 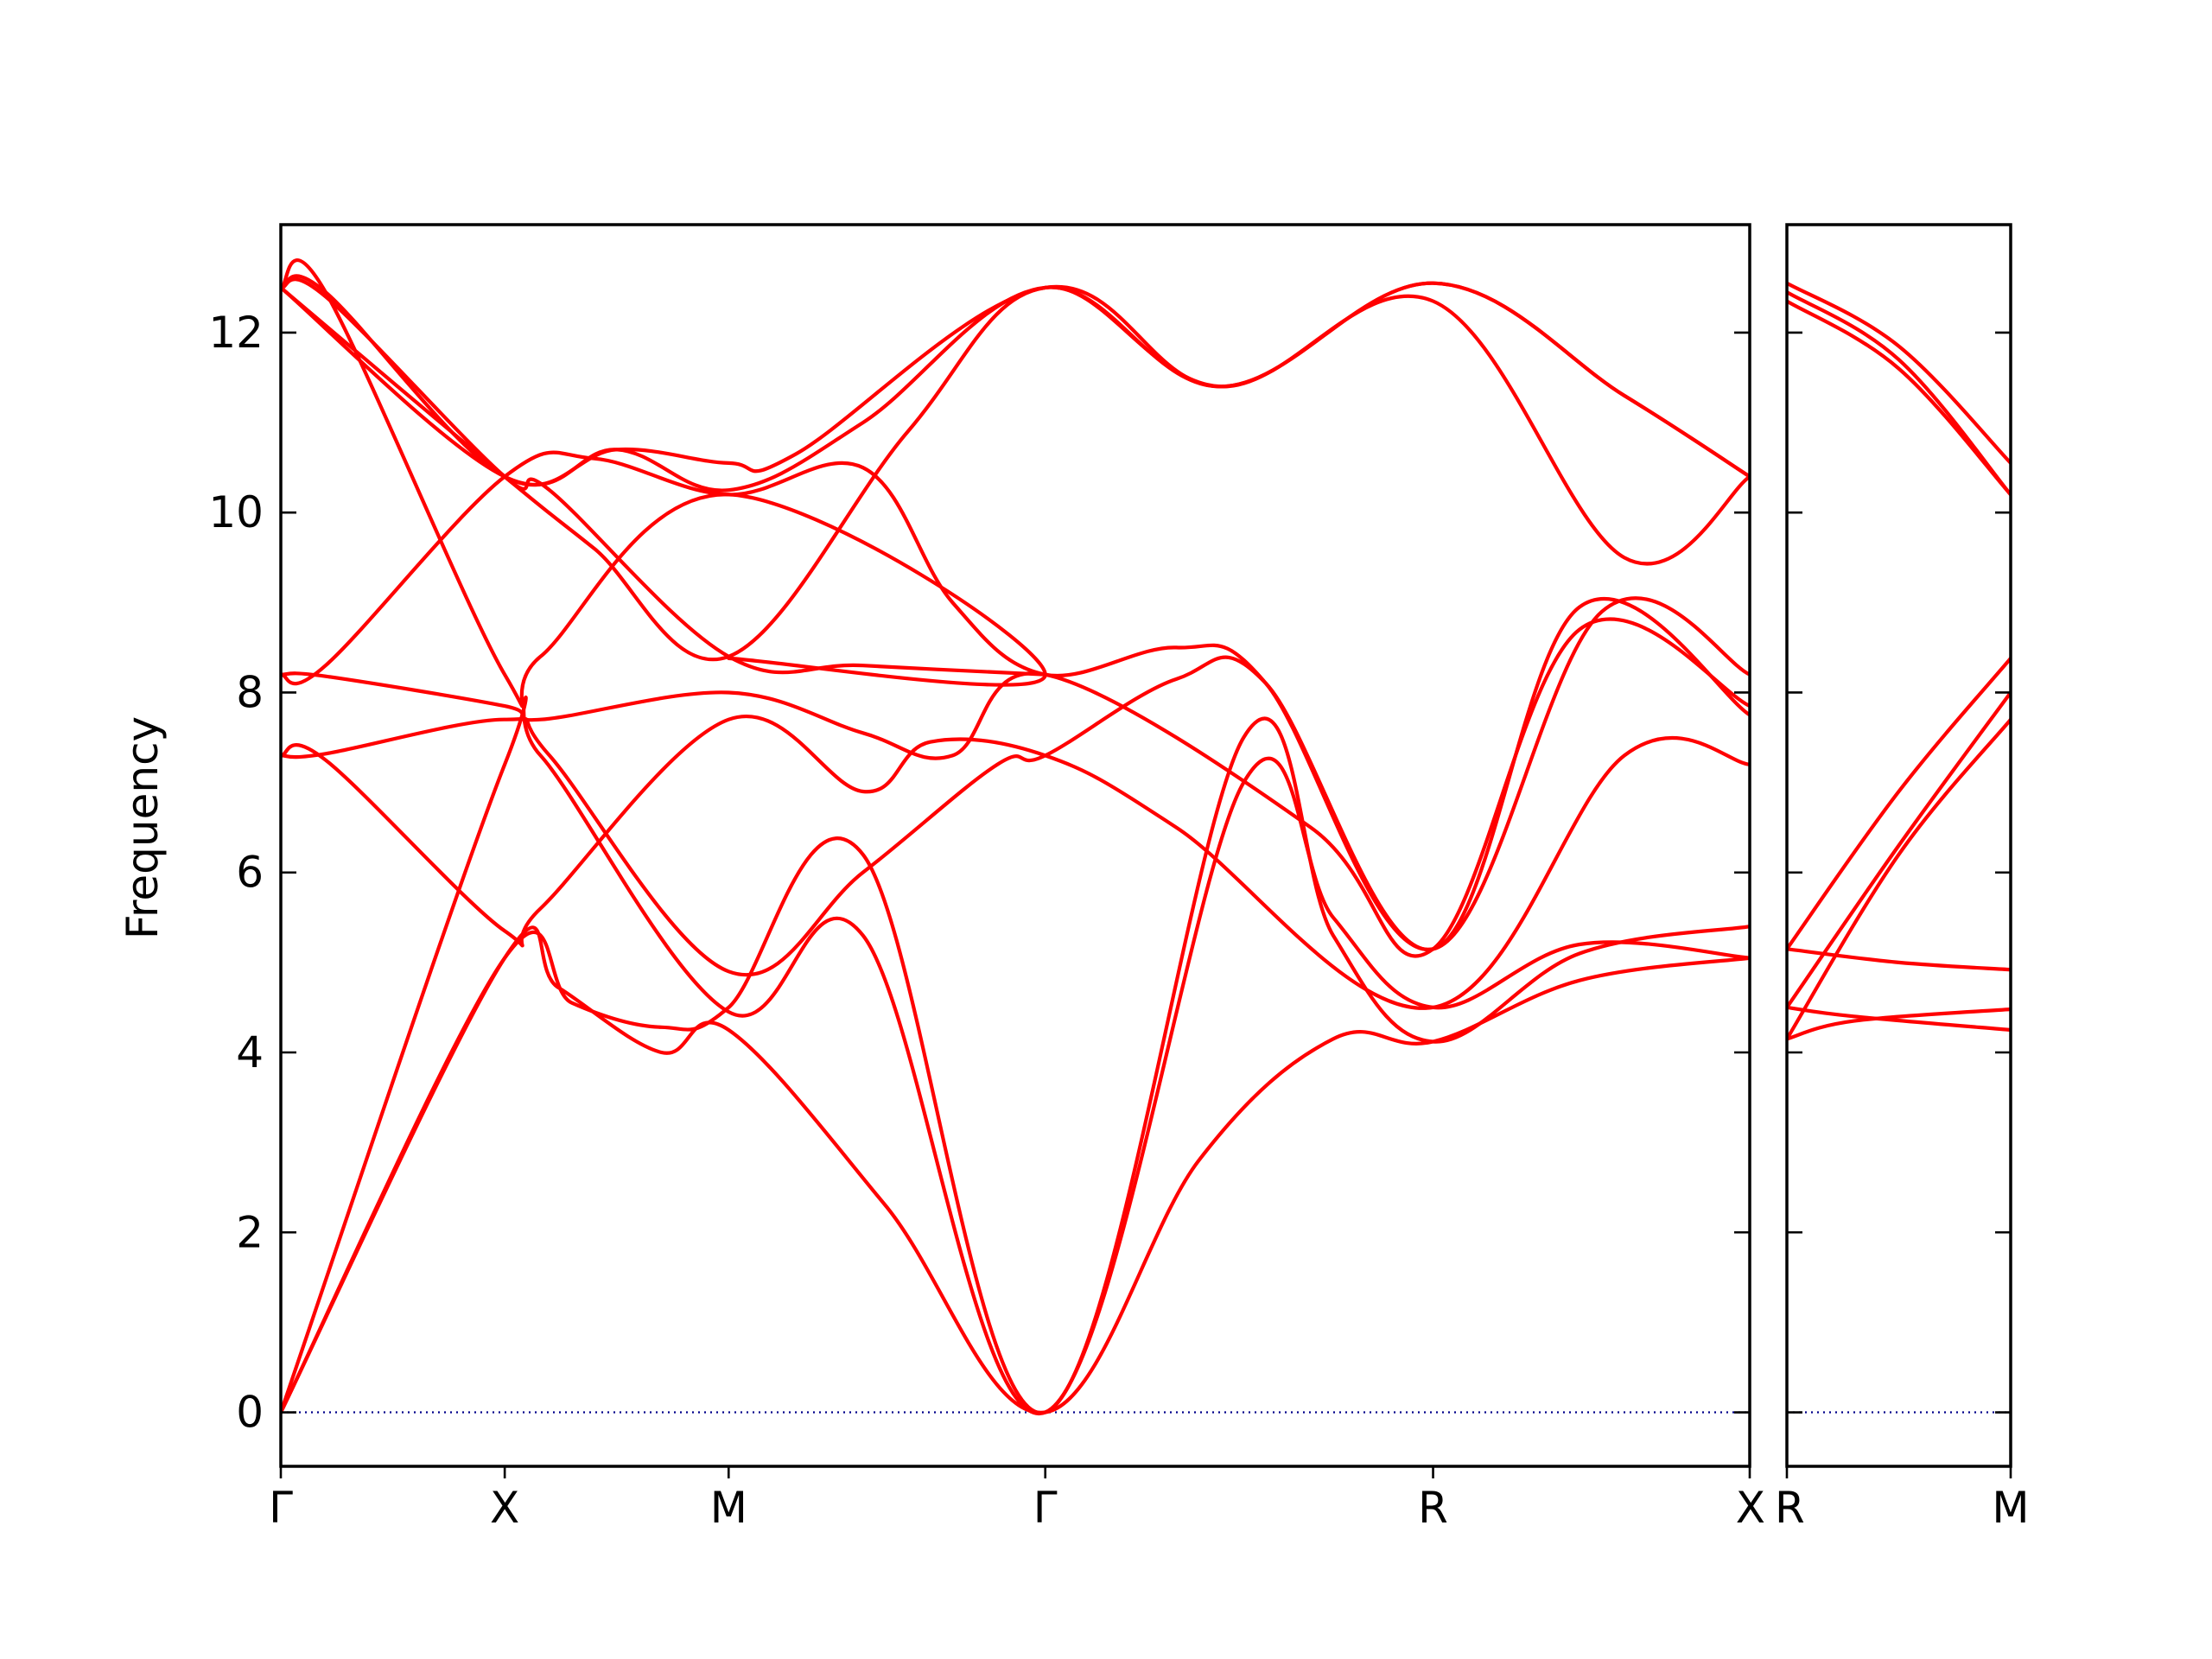 What do you see at coordinates (250, 1413) in the screenshot?
I see `y-tick-label: 0` at bounding box center [250, 1413].